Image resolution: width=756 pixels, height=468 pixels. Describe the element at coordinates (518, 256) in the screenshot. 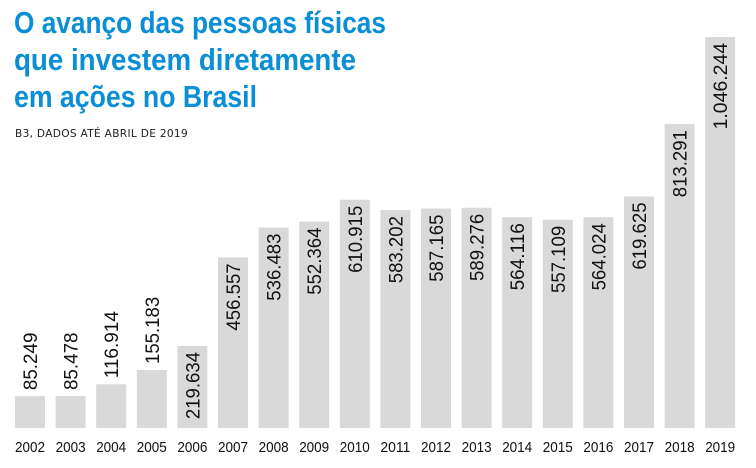

I see `data-label-2014: 564.116` at that location.